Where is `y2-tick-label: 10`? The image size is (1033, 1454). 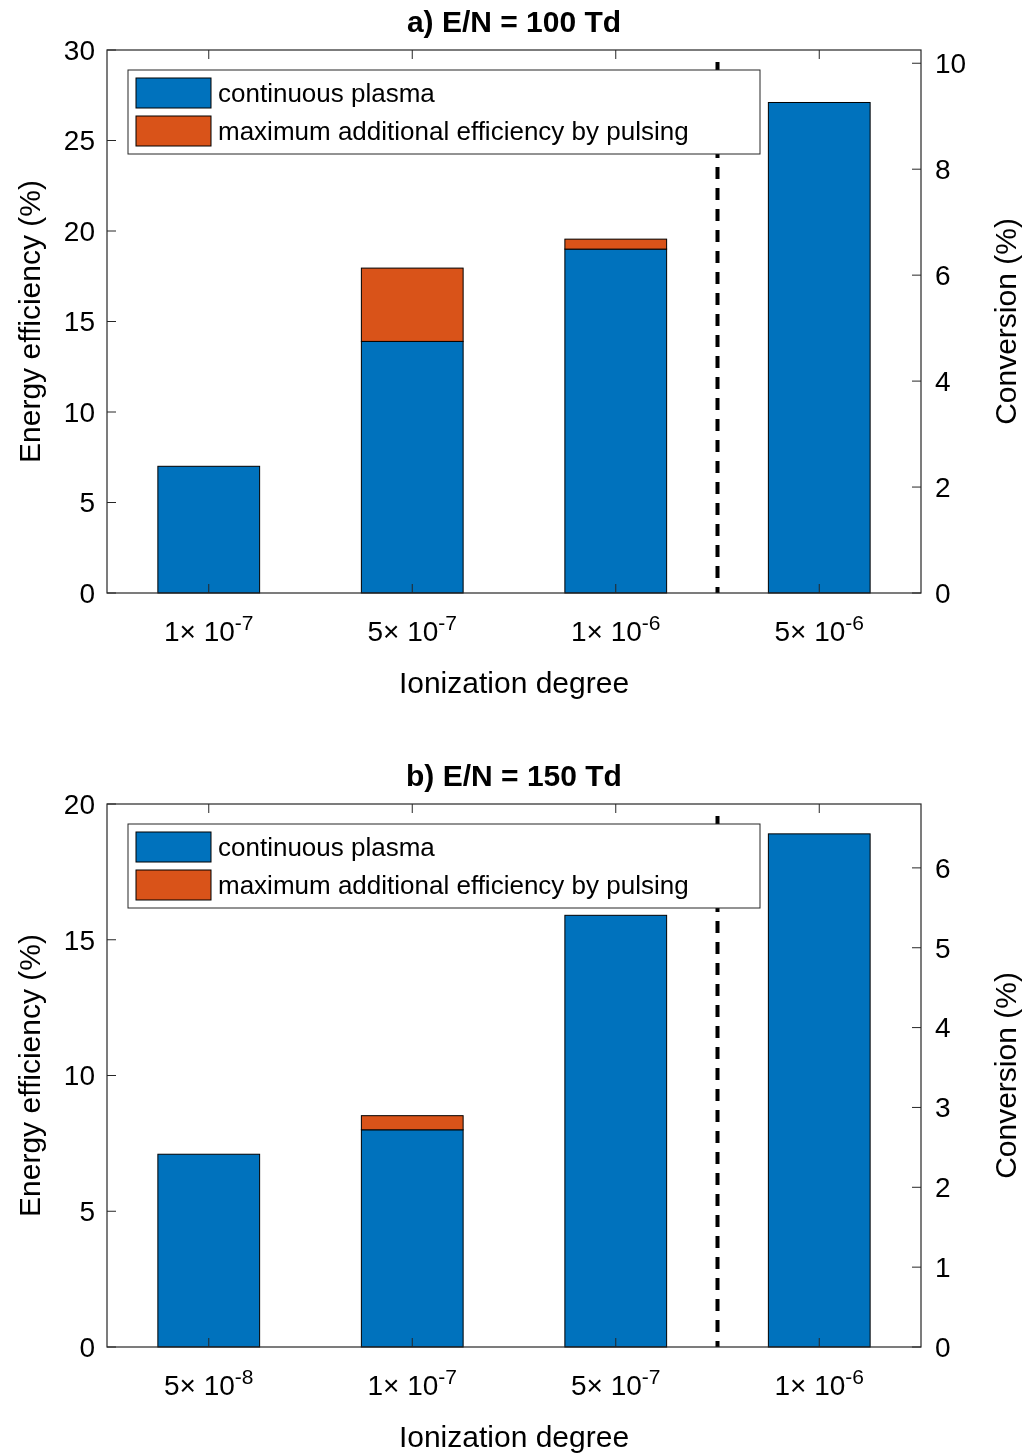 y2-tick-label: 10 is located at coordinates (951, 64).